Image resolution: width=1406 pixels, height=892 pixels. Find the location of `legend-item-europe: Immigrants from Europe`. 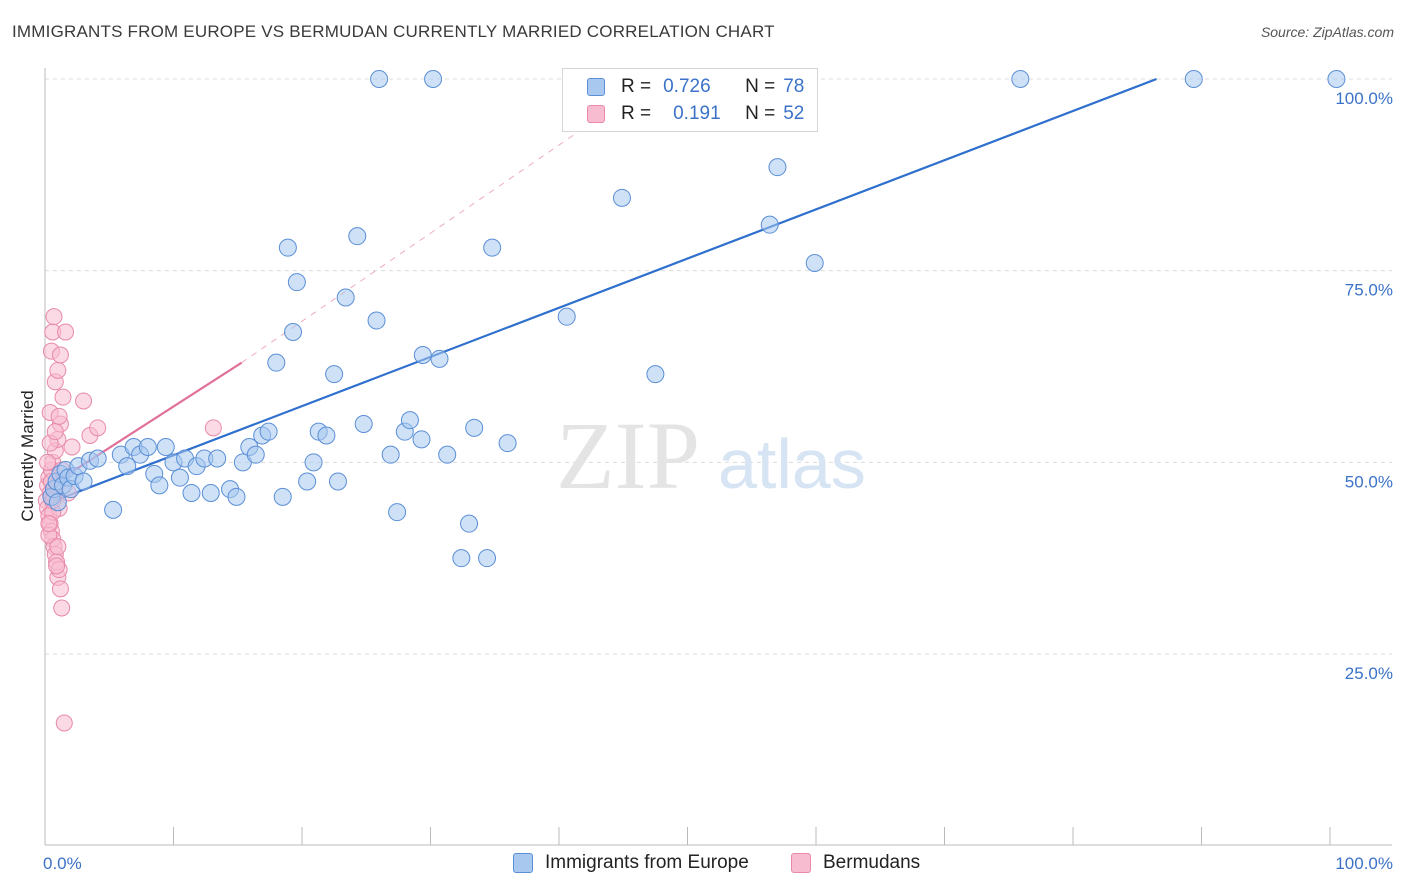

legend-item-europe: Immigrants from Europe is located at coordinates (631, 863).